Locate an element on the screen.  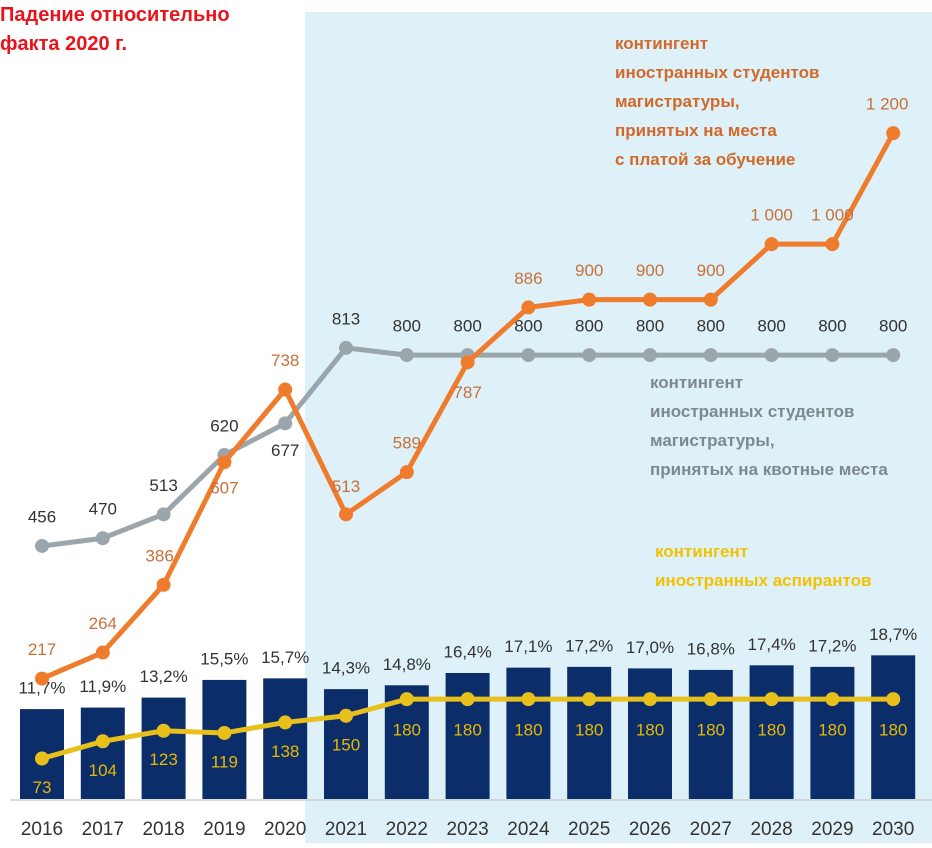
data-label: 119 is located at coordinates (224, 761).